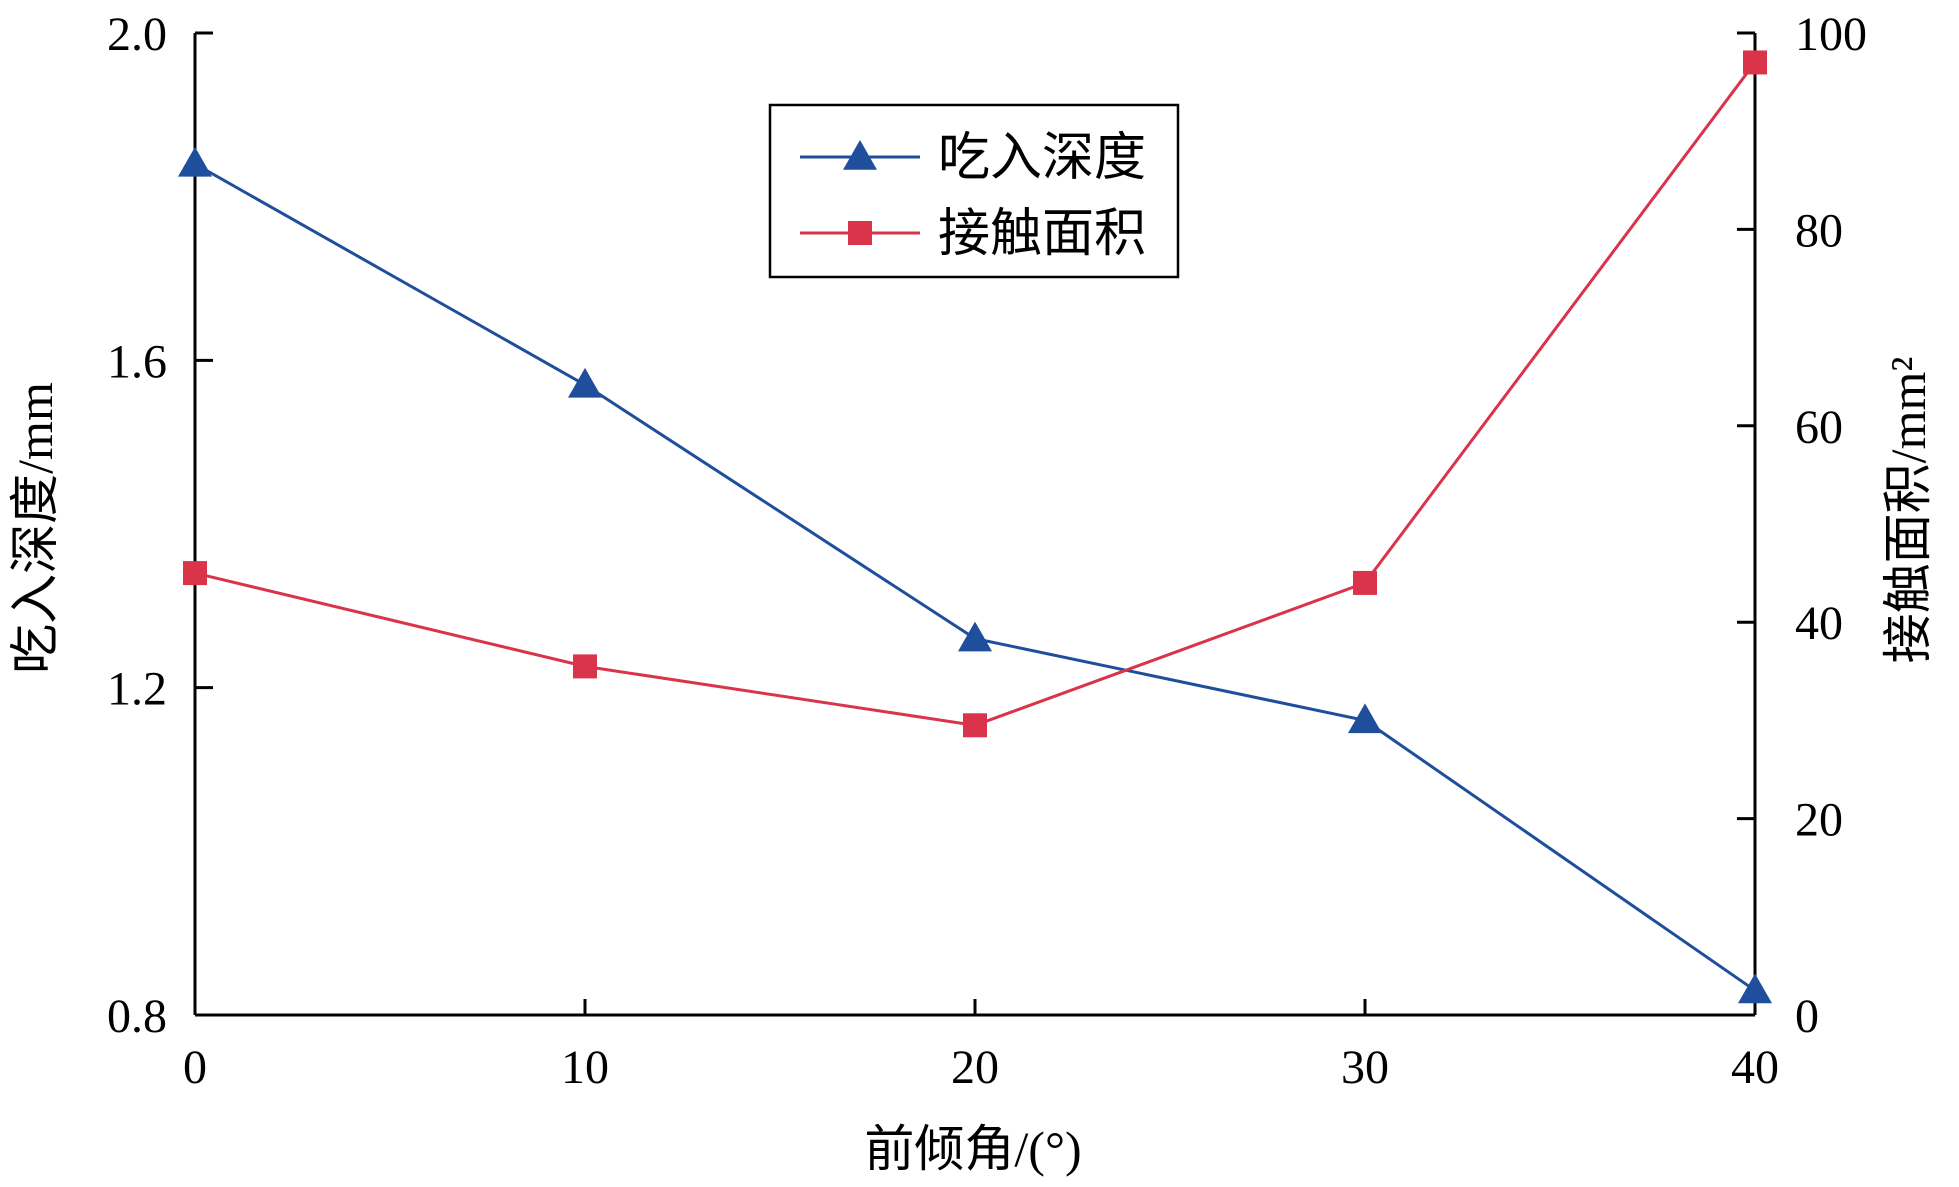 This screenshot has width=1959, height=1187. Describe the element at coordinates (1819, 623) in the screenshot. I see `y-right-tick-label: 40` at that location.